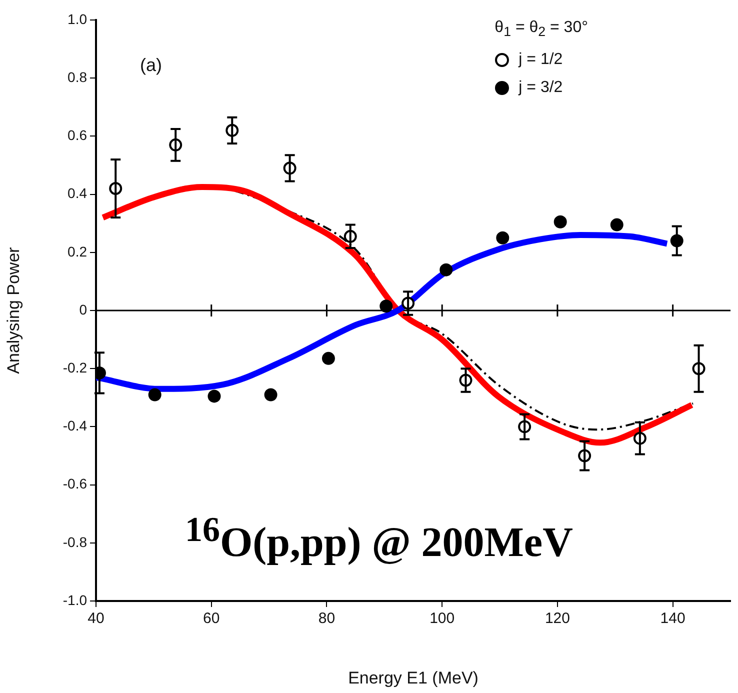 The width and height of the screenshot is (738, 693). What do you see at coordinates (151, 65) in the screenshot?
I see `annotation: (a)` at bounding box center [151, 65].